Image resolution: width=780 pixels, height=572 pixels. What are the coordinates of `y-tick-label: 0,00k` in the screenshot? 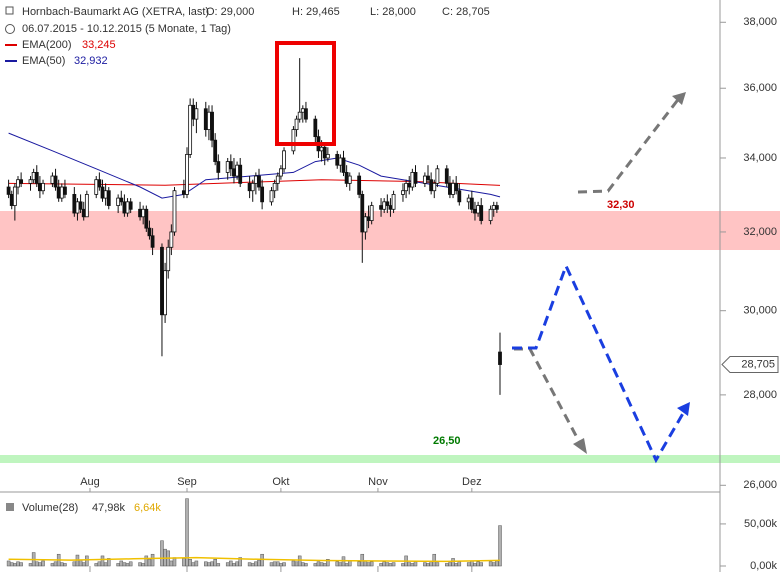 It's located at (763, 566).